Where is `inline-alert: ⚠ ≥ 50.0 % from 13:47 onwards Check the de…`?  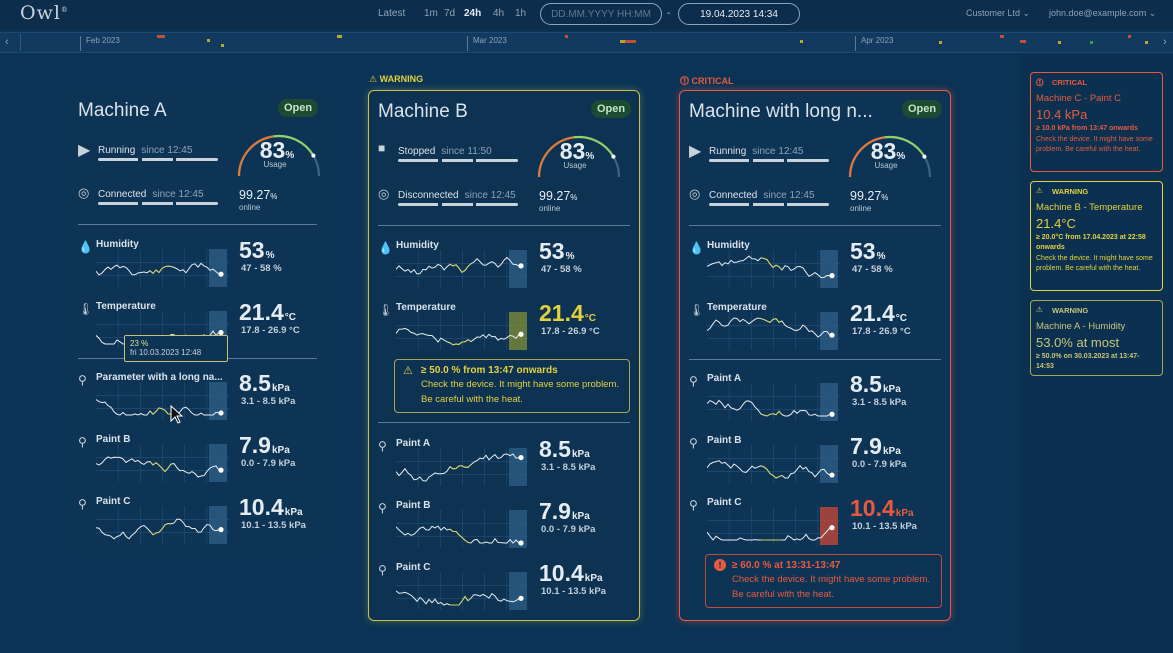 inline-alert: ⚠ ≥ 50.0 % from 13:47 onwards Check the de… is located at coordinates (512, 386).